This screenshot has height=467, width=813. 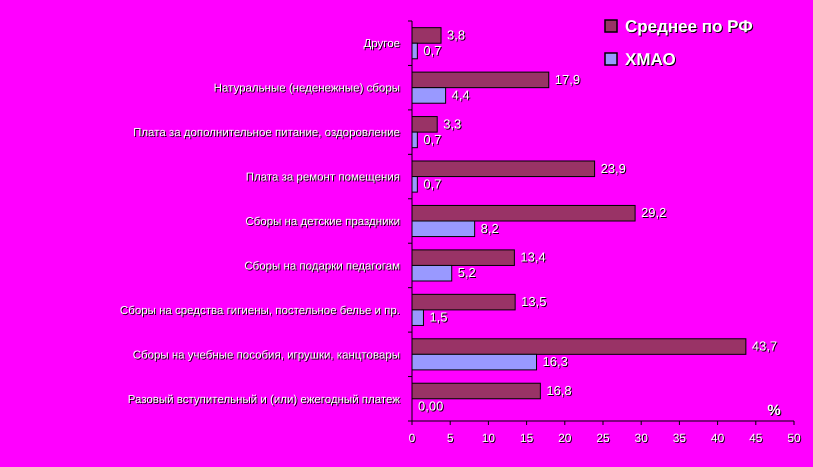 I want to click on y-tick-label: Разовый вступительный и (или) ежегодный платеж, so click(x=264, y=400).